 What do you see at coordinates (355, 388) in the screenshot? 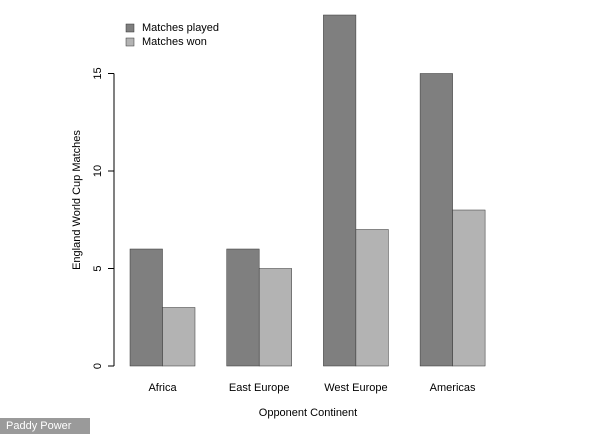
I see `x-tick-label: West Europe` at bounding box center [355, 388].